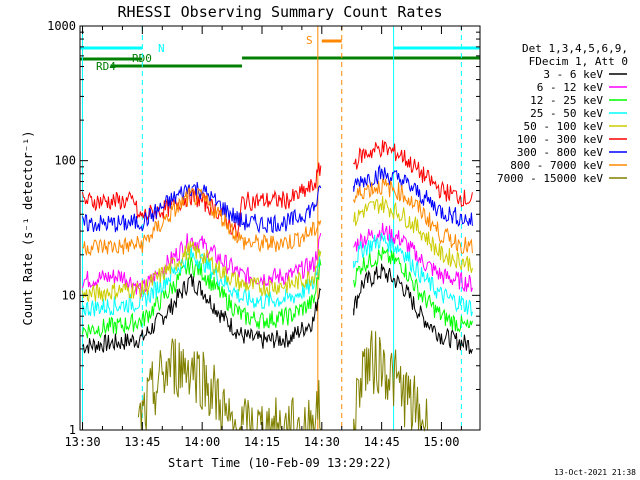 Image resolution: width=640 pixels, height=480 pixels. Describe the element at coordinates (61, 26) in the screenshot. I see `y-tick-label-3: 1000` at that location.